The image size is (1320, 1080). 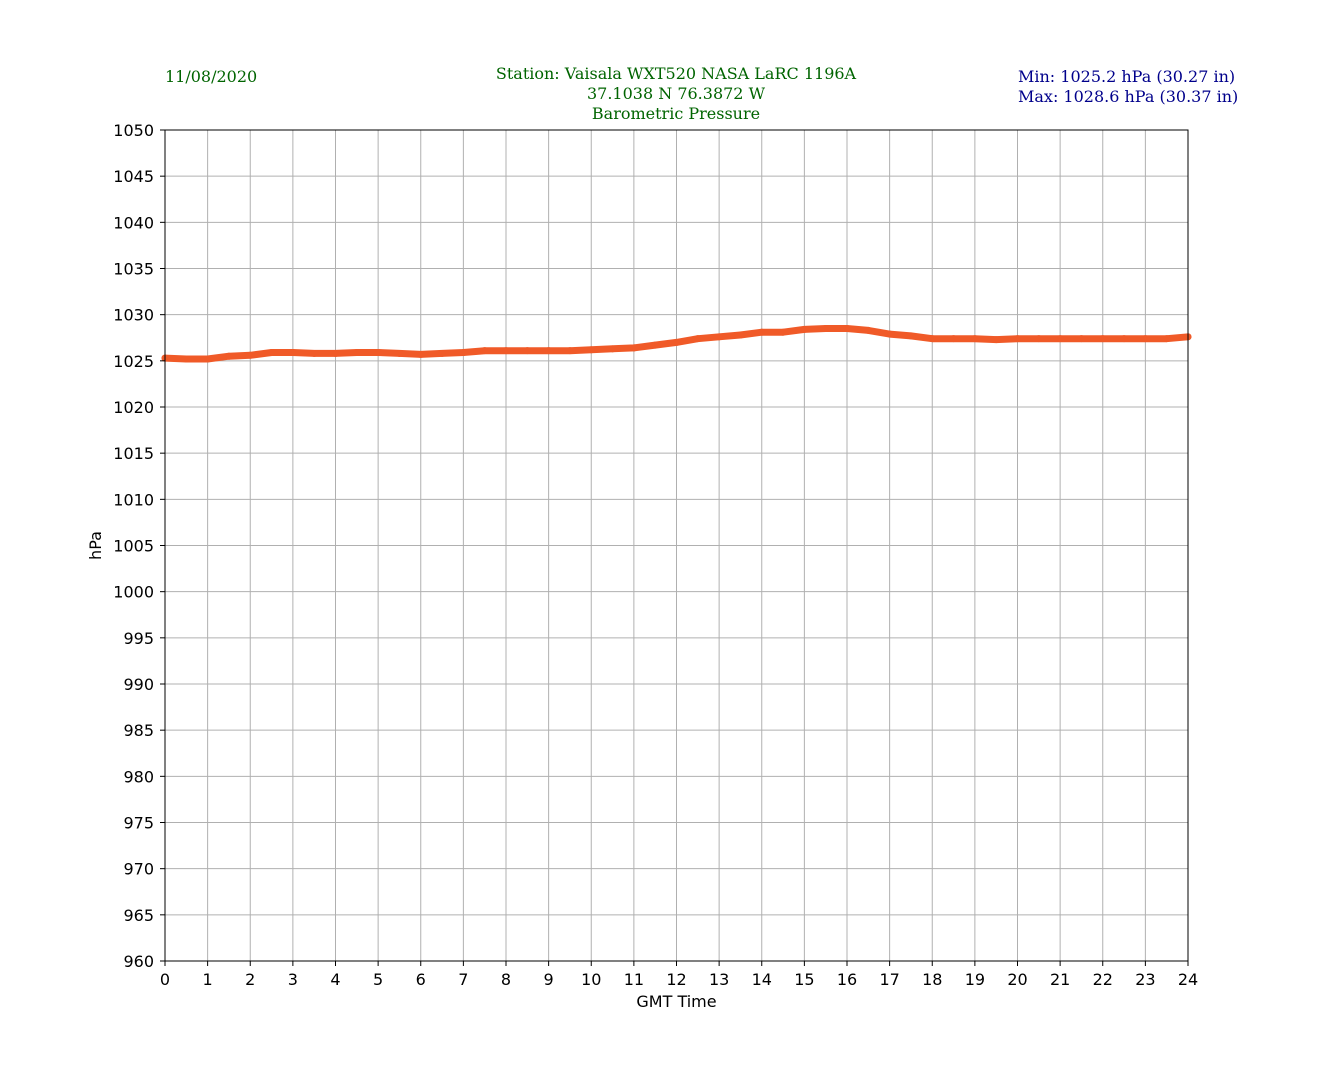 What do you see at coordinates (133, 130) in the screenshot?
I see `y-tick-label: 1050` at bounding box center [133, 130].